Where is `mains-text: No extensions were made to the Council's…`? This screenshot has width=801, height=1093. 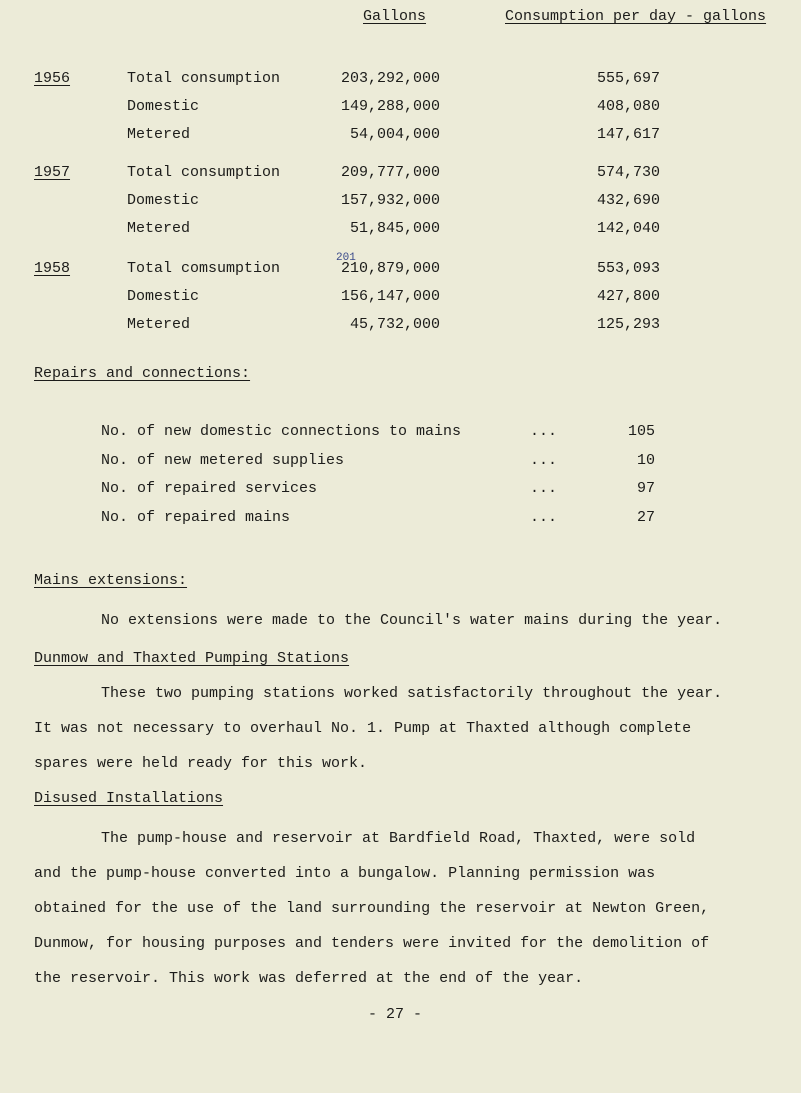
mains-text: No extensions were made to the Council's… is located at coordinates (412, 620).